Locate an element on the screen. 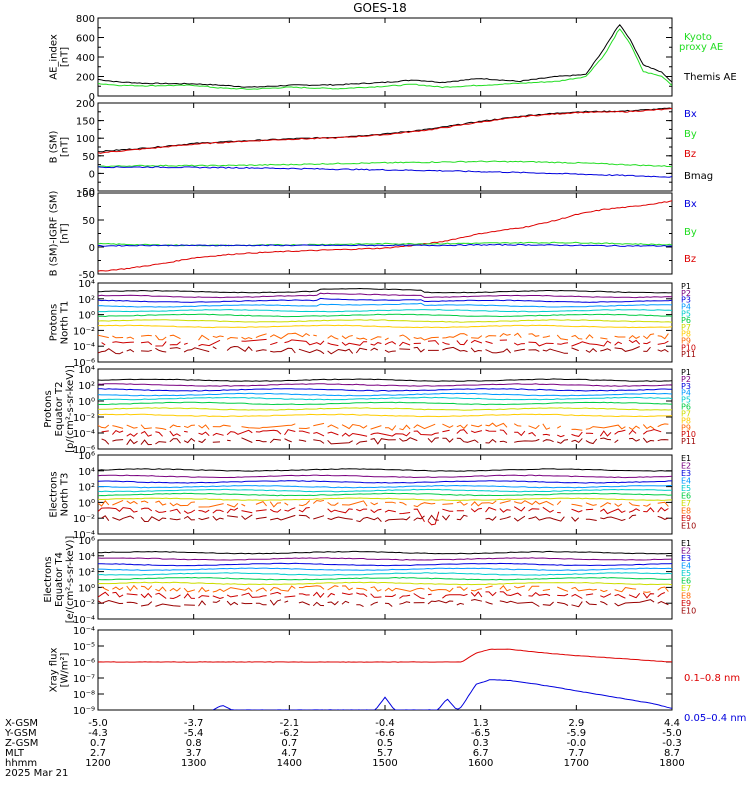  series-line-e7 is located at coordinates (385, 583).